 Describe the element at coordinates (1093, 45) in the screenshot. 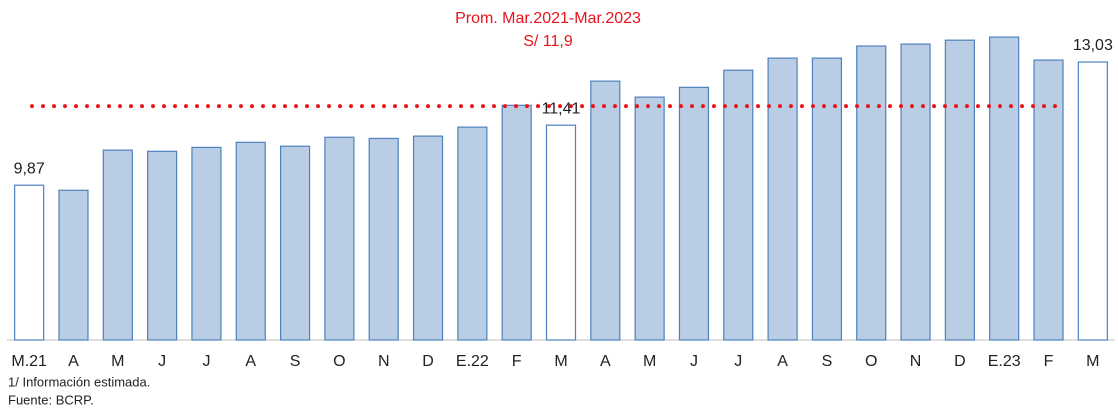

I see `value-label: 13,03` at that location.